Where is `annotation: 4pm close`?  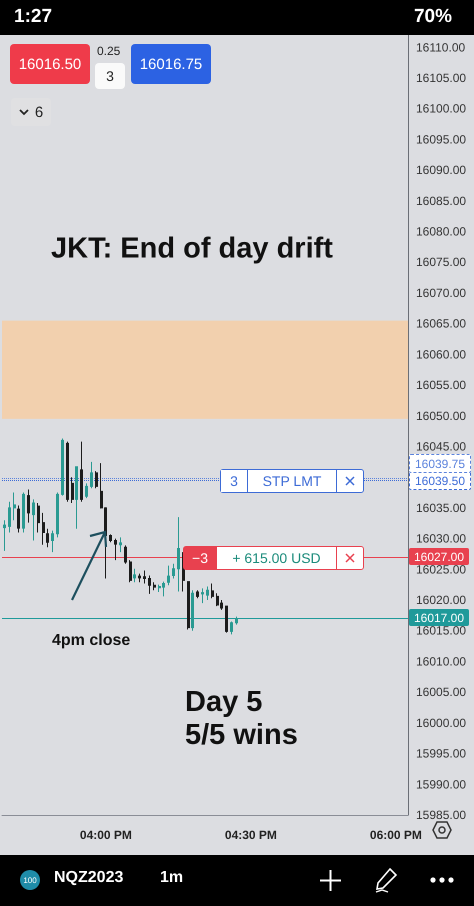
annotation: 4pm close is located at coordinates (91, 641).